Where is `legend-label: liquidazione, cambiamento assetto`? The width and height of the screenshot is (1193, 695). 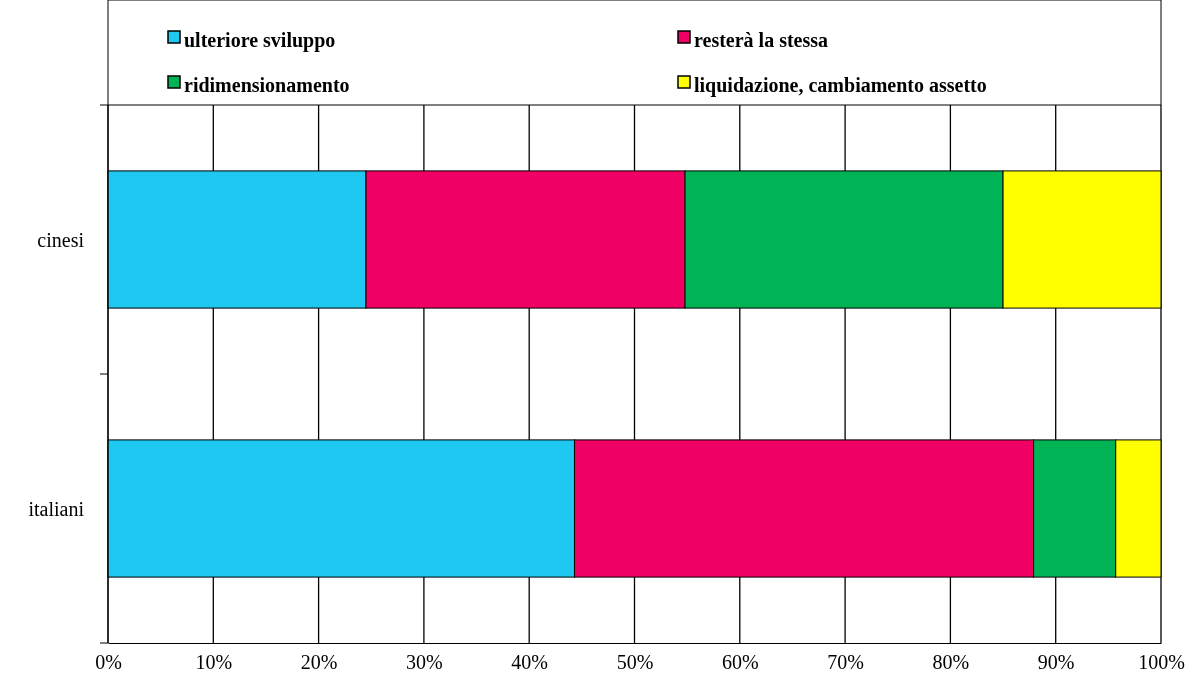
legend-label: liquidazione, cambiamento assetto is located at coordinates (840, 85).